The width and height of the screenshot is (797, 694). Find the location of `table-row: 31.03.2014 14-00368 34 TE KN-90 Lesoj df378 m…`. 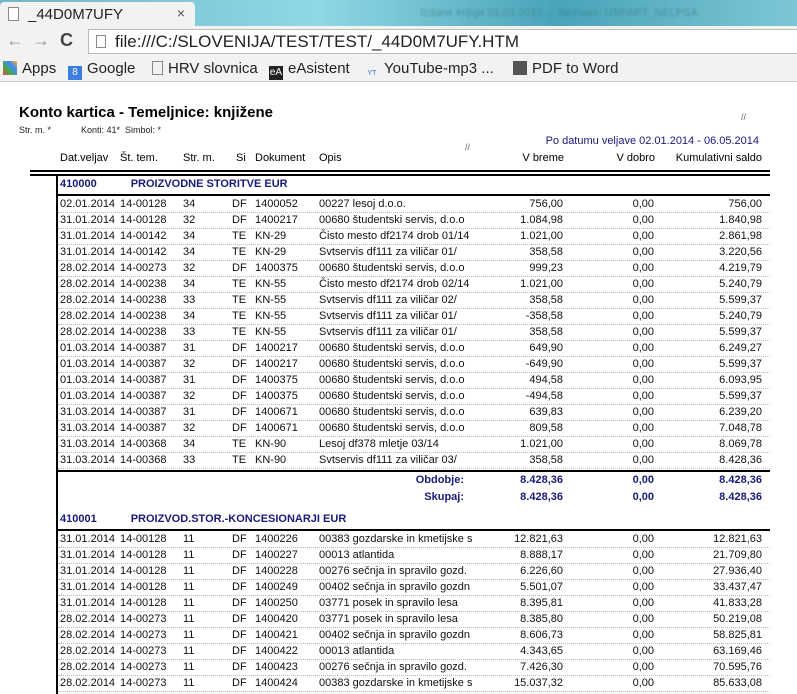

table-row: 31.03.2014 14-00368 34 TE KN-90 Lesoj df378 m… is located at coordinates (414, 445).